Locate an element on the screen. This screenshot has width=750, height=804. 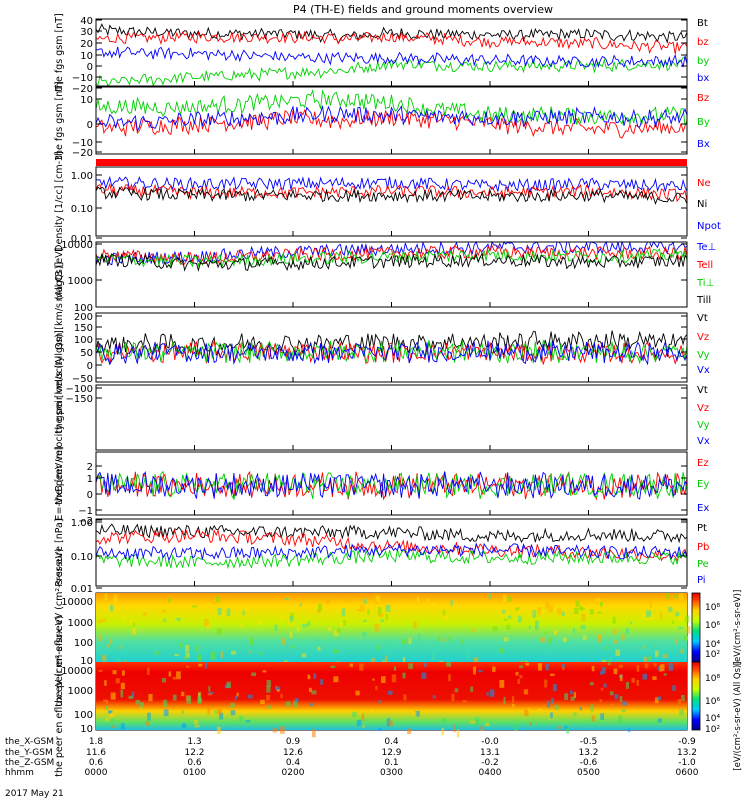
colorbar-tick-label: 10⁶ is located at coordinates (712, 626).